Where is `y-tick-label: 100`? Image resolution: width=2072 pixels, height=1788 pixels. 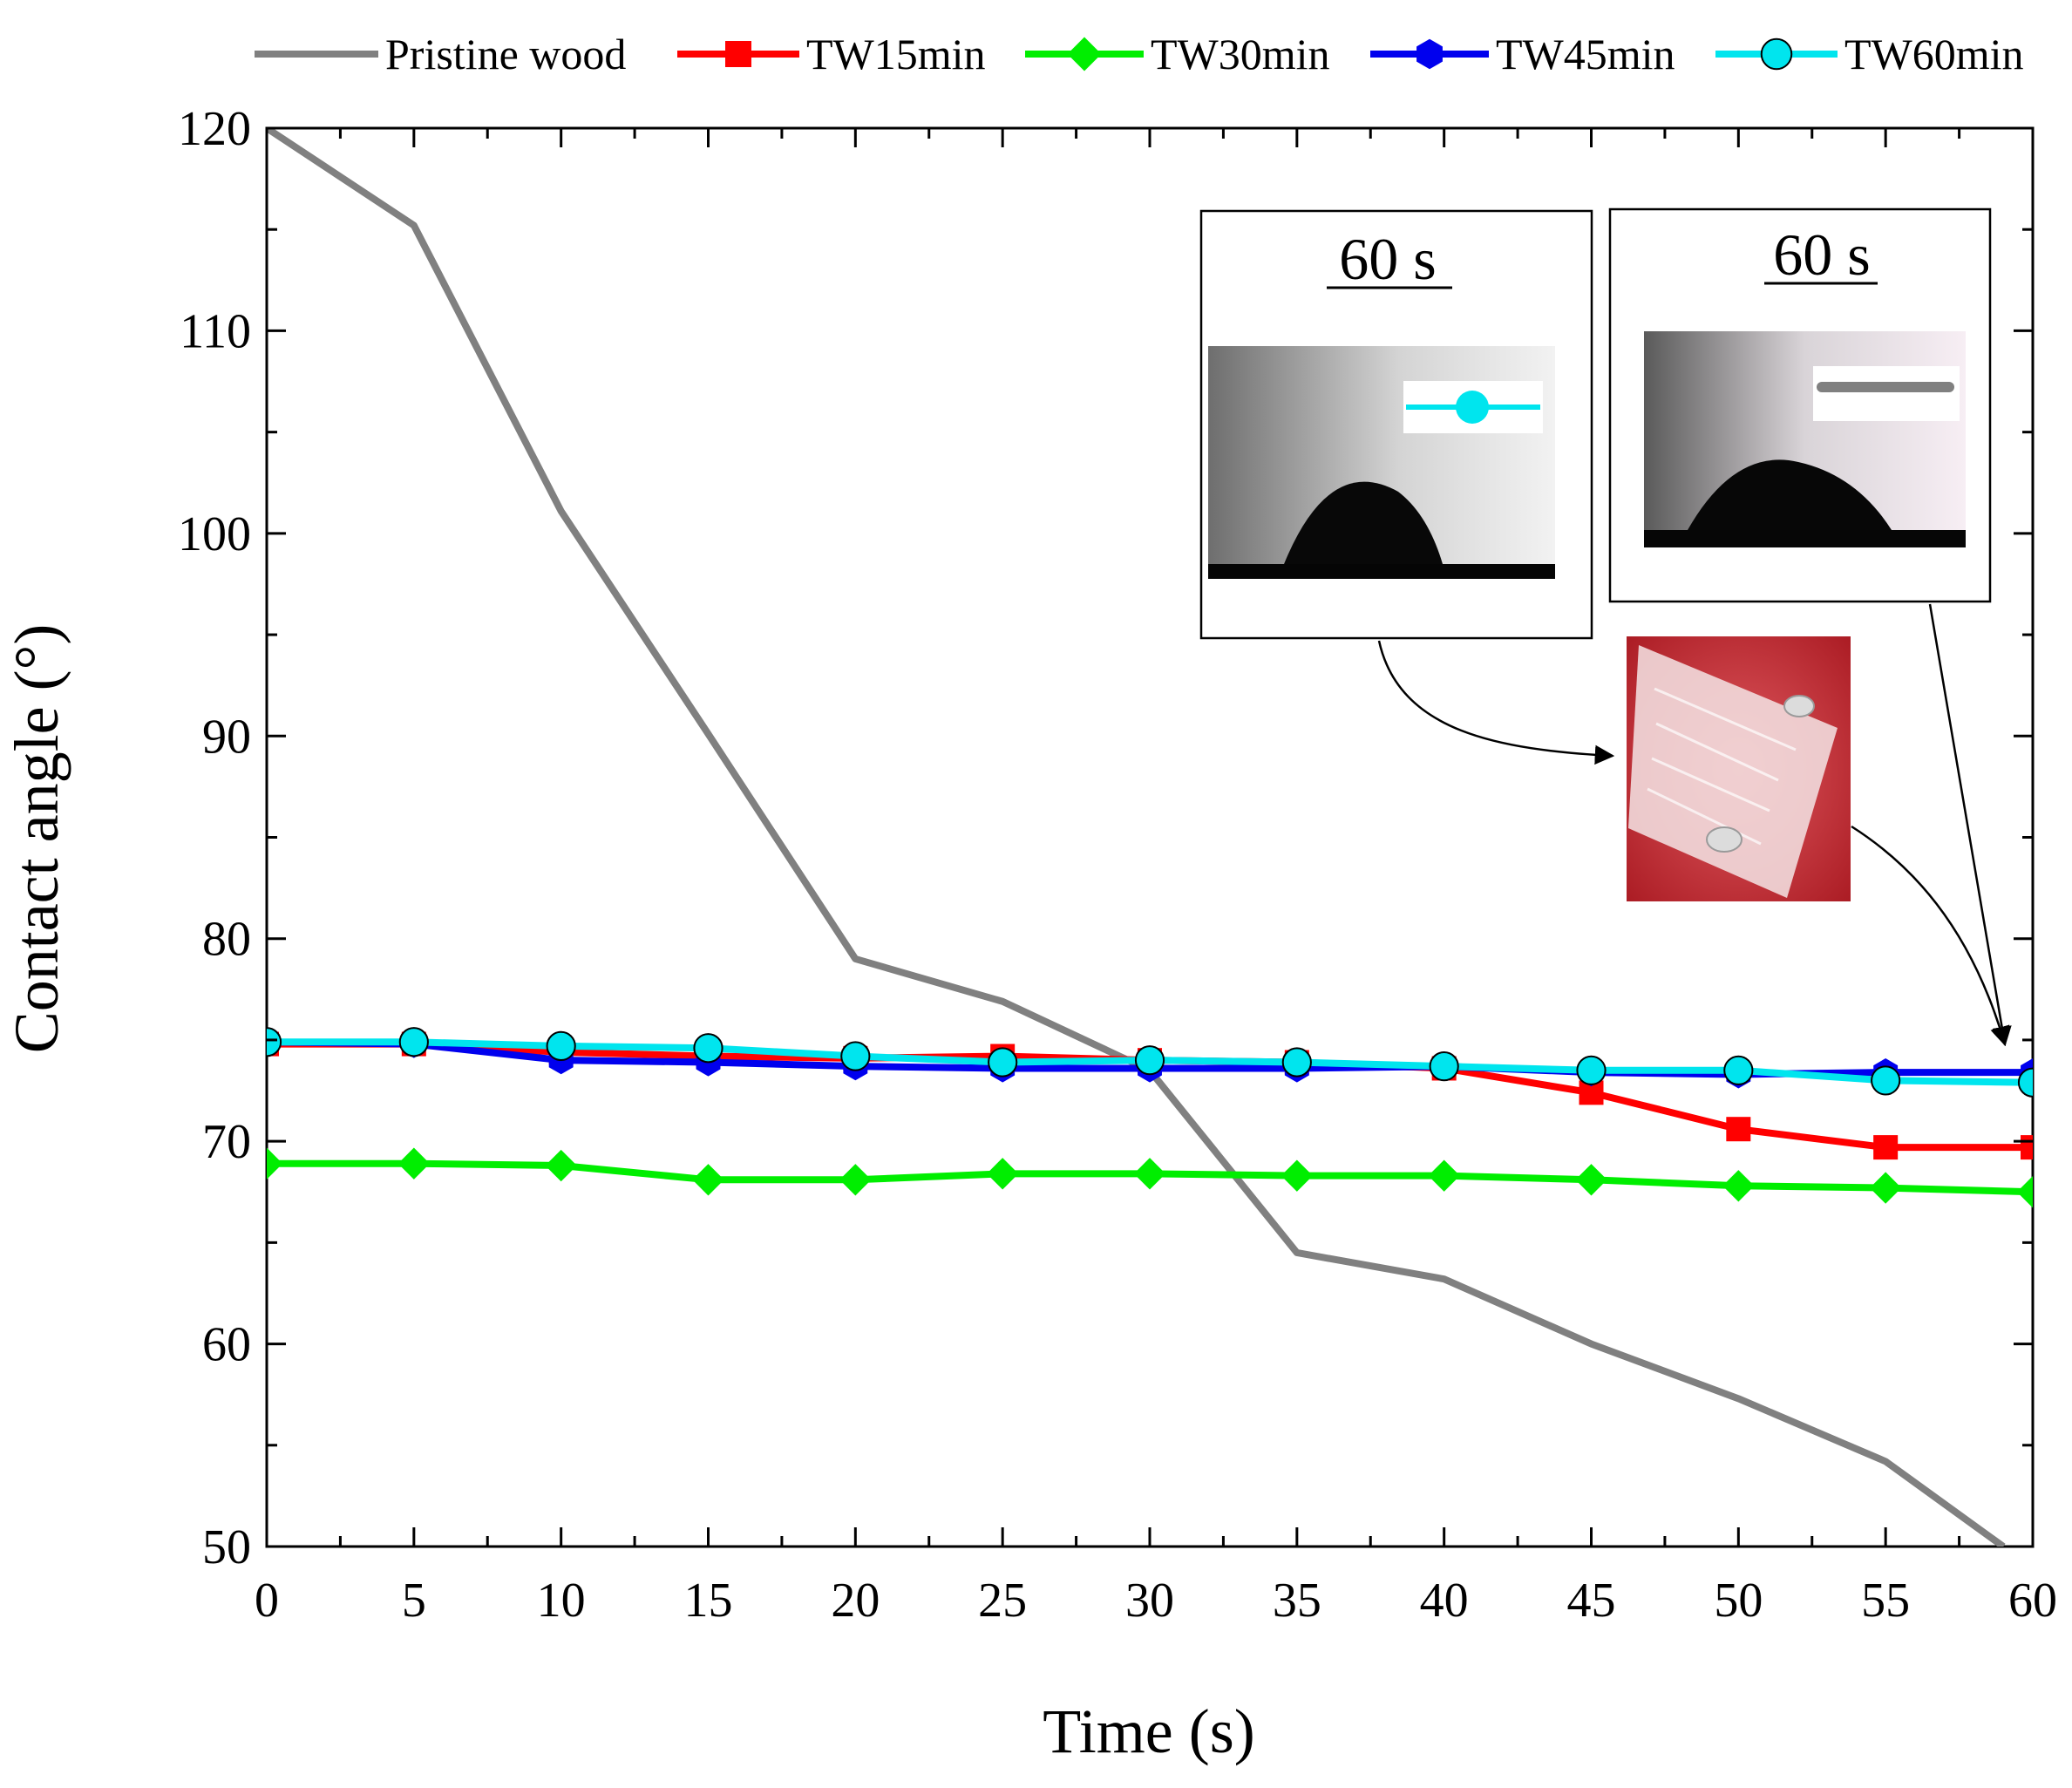
y-tick-label: 100 is located at coordinates (214, 534).